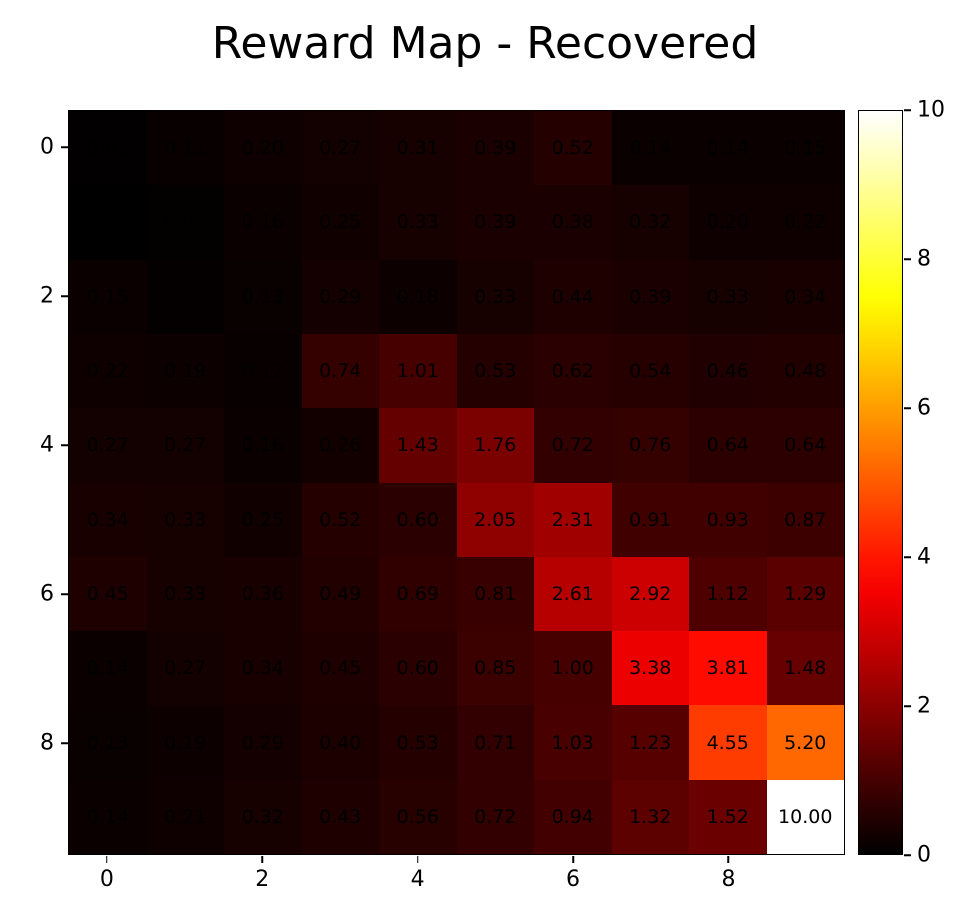 The width and height of the screenshot is (970, 922). I want to click on heatmap-cell: 0.85, so click(495, 668).